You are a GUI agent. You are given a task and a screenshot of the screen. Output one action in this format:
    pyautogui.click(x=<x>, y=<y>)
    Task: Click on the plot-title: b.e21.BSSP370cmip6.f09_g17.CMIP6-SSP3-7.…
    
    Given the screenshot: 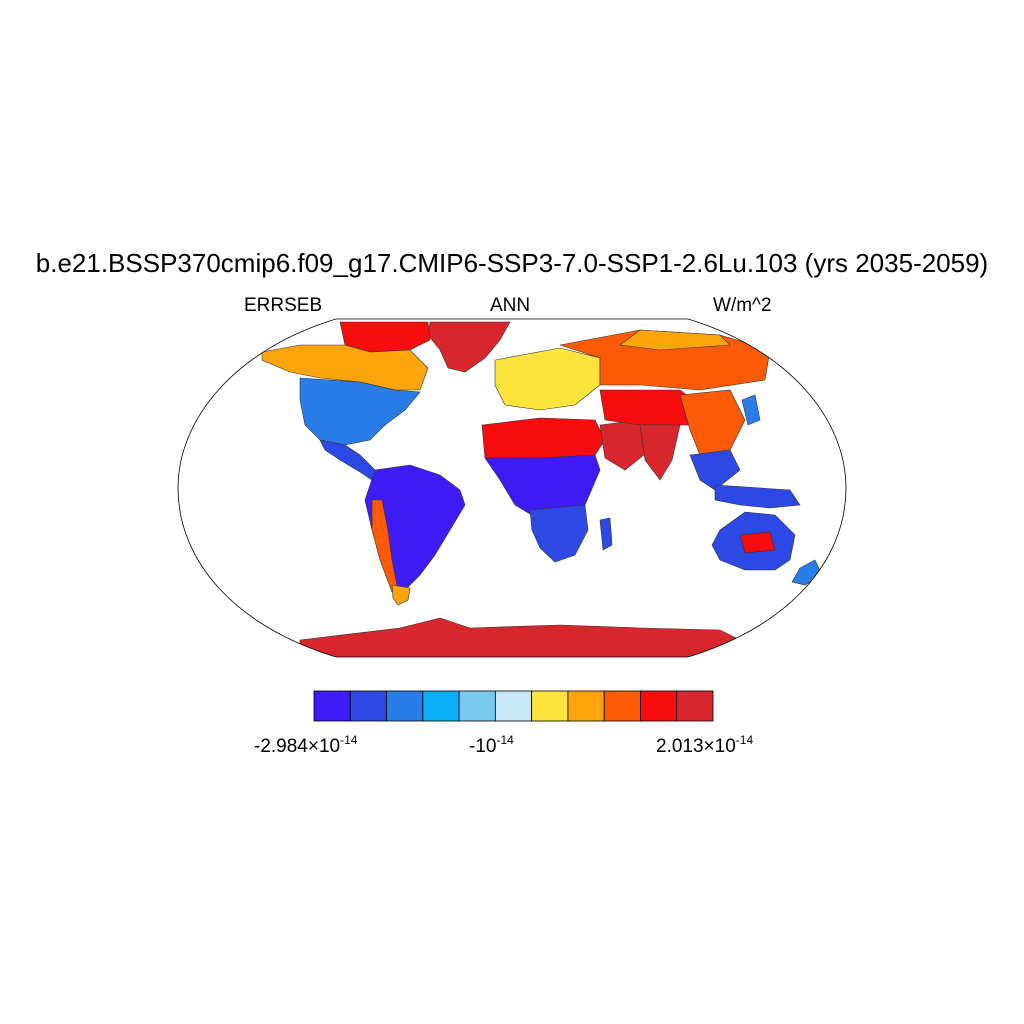 What is the action you would take?
    pyautogui.click(x=512, y=263)
    